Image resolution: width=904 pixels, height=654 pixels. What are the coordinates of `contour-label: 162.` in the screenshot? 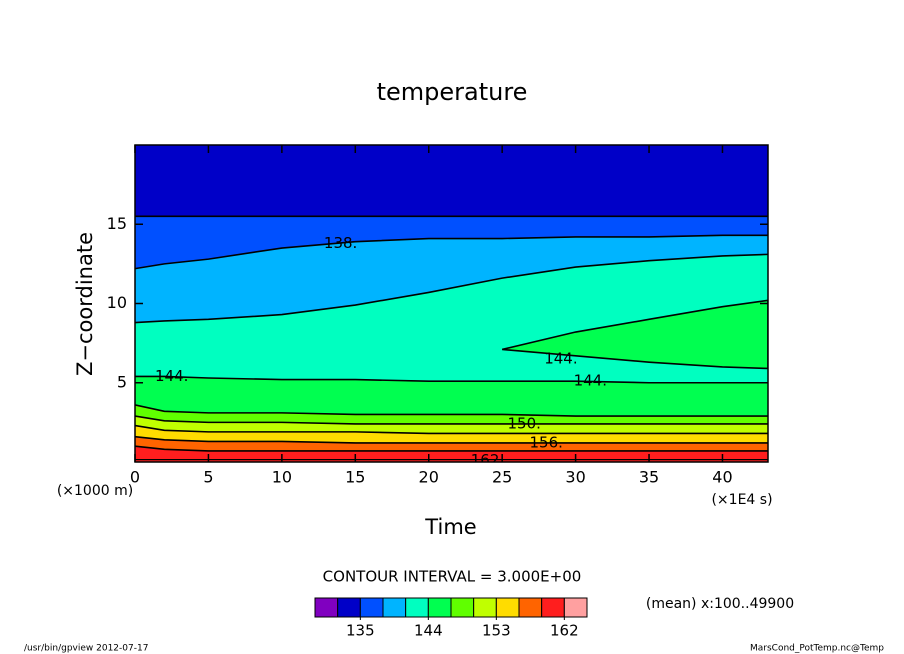 It's located at (487, 460).